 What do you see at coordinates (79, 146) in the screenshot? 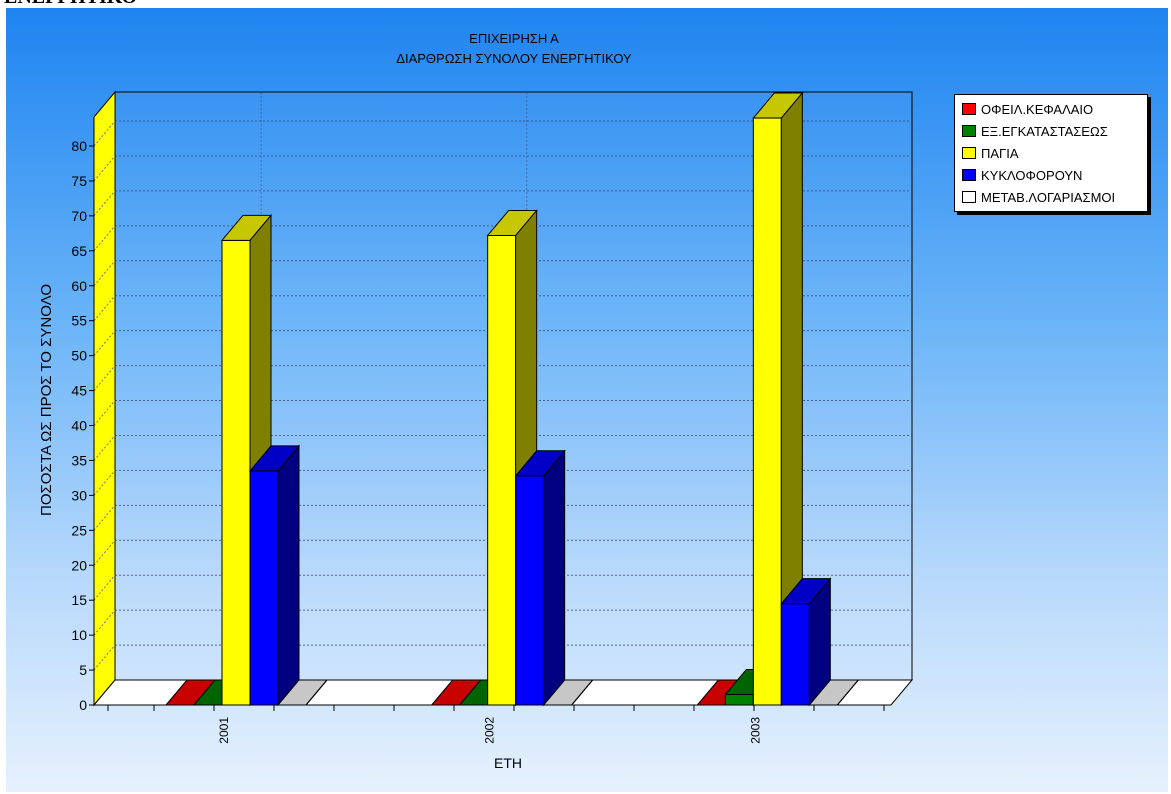
I see `y-tick-label: 80` at bounding box center [79, 146].